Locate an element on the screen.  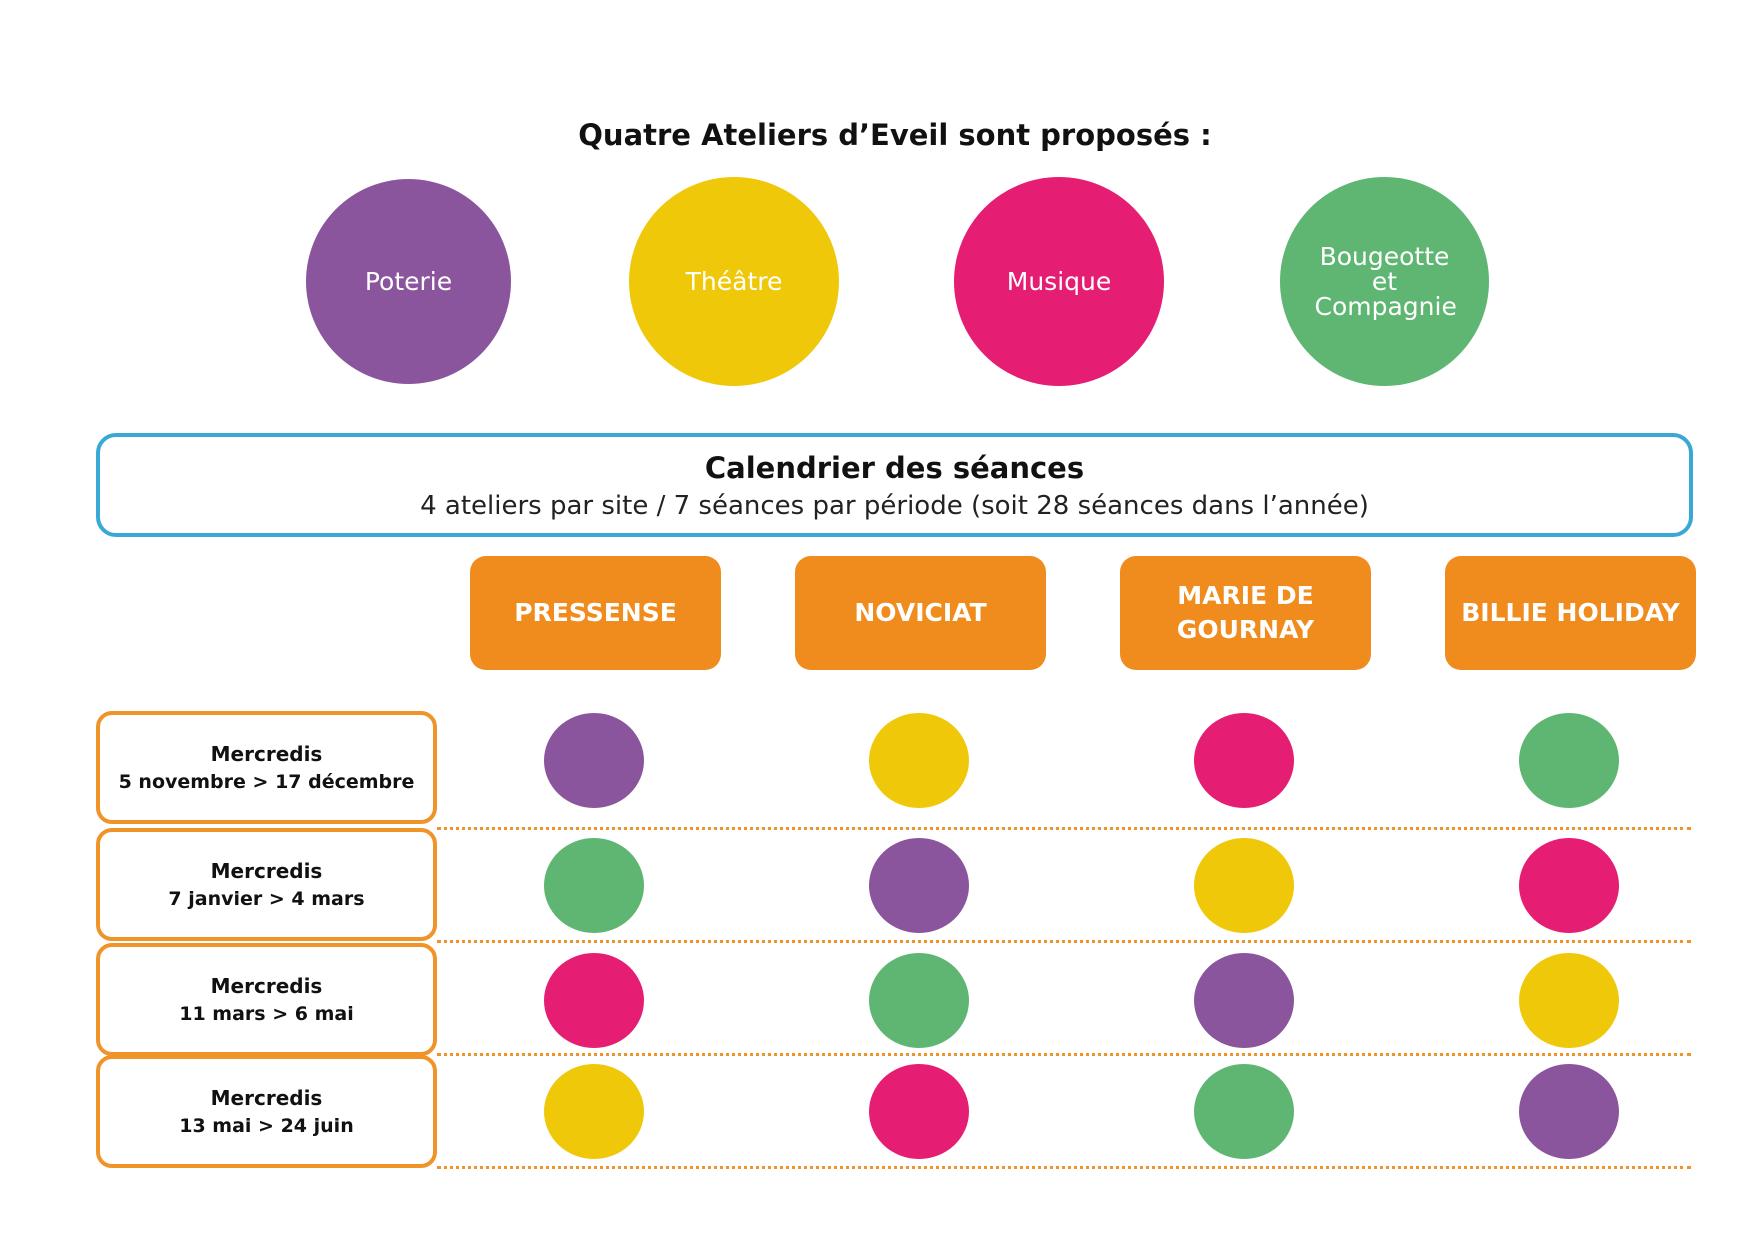
period-row-3: Mercredis 11 mars > 6 mai is located at coordinates (266, 999).